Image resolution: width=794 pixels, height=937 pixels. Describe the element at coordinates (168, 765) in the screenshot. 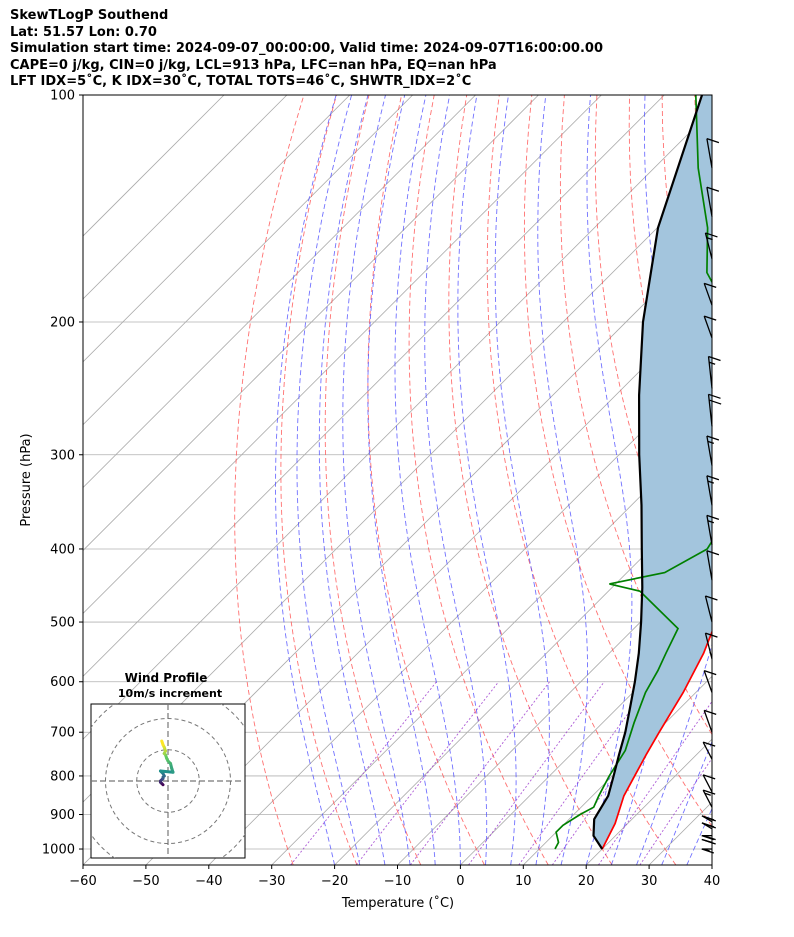

I see `wind-profile-inset: Wind Profile 10m/s increment` at that location.